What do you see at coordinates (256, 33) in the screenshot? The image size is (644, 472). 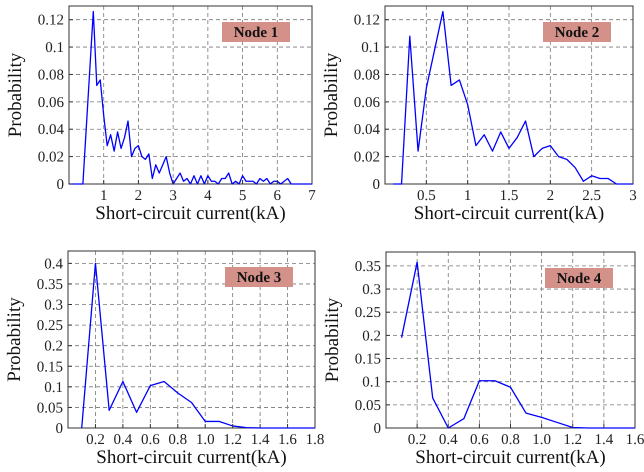 I see `annotation: Node 1` at bounding box center [256, 33].